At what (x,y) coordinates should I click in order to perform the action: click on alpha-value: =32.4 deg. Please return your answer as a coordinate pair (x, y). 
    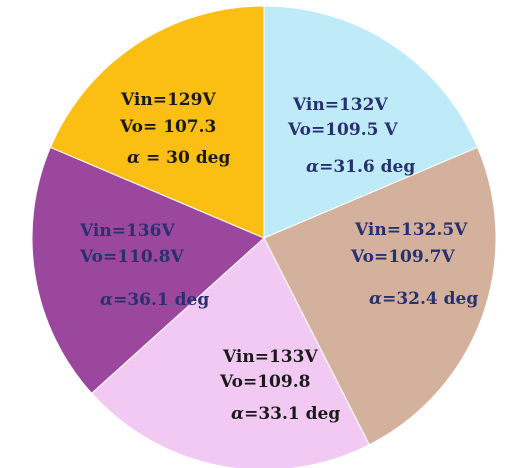
    Looking at the image, I should click on (430, 299).